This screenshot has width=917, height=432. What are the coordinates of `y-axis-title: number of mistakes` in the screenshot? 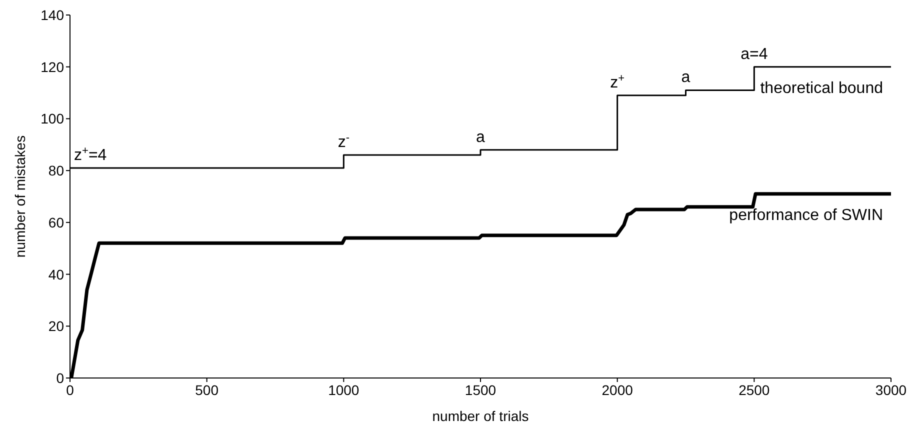 It's located at (20, 196).